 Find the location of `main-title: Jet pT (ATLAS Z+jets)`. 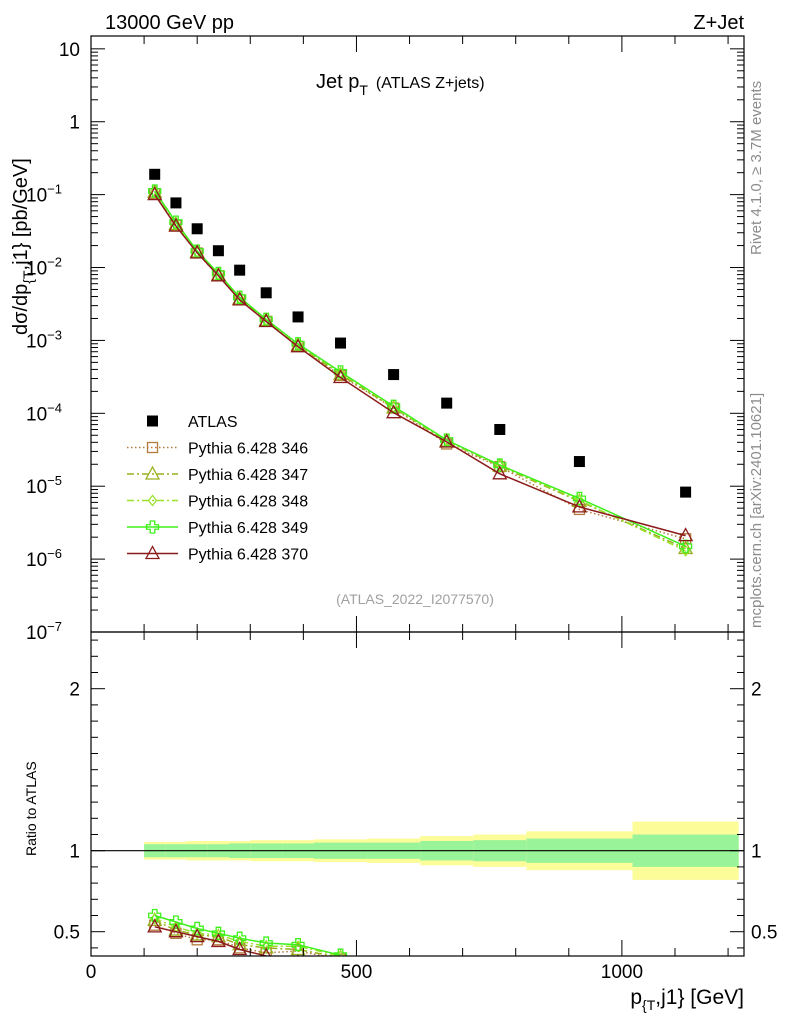

main-title: Jet pT (ATLAS Z+jets) is located at coordinates (400, 84).